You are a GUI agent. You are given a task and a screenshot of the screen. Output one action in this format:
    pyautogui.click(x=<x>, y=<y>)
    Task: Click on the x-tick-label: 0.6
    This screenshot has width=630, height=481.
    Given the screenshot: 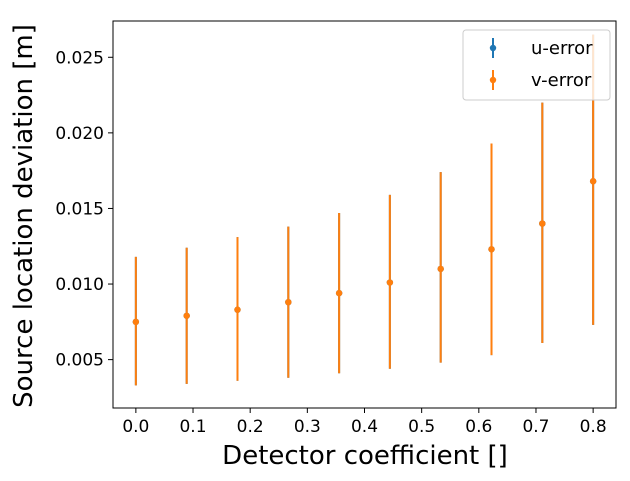 What is the action you would take?
    pyautogui.click(x=478, y=427)
    